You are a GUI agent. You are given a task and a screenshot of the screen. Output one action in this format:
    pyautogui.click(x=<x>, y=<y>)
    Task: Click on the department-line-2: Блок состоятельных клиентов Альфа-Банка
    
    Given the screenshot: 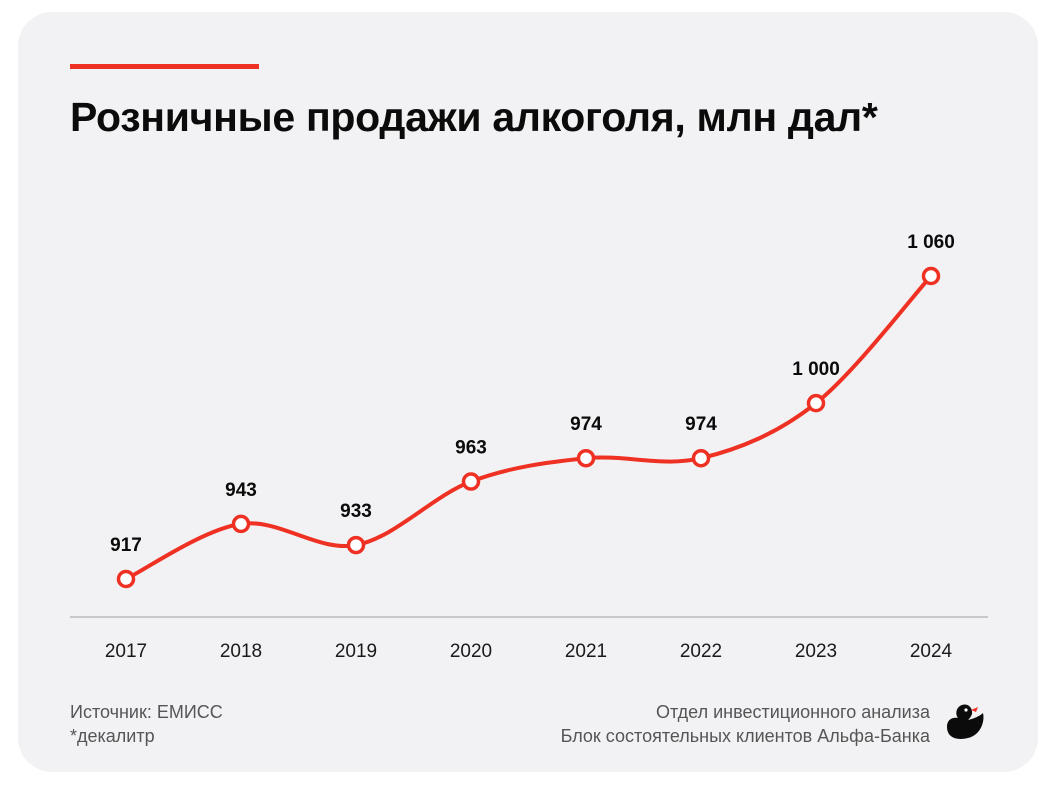 What is the action you would take?
    pyautogui.click(x=745, y=736)
    